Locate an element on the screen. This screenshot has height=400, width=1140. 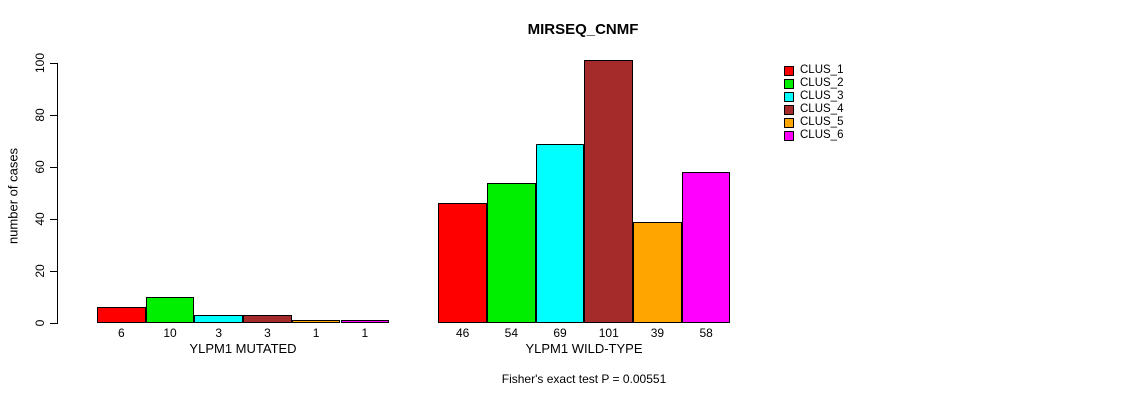
y-axis-tick-label: 80 is located at coordinates (40, 115).